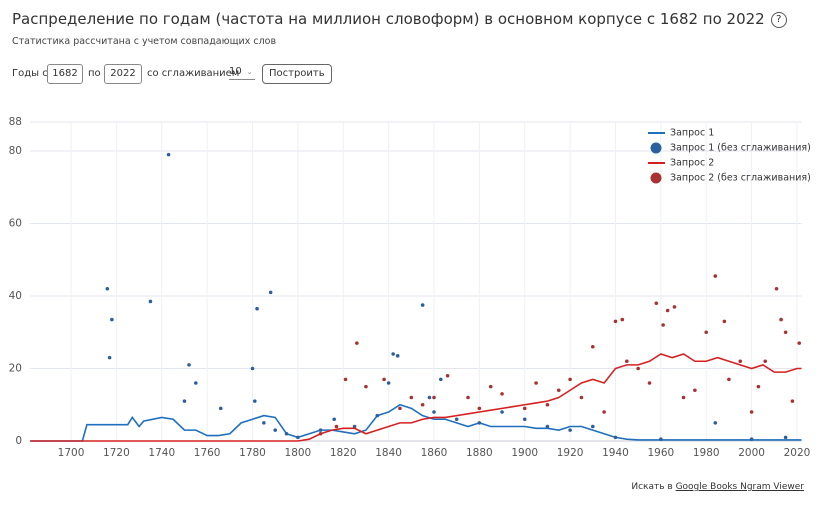 The image size is (826, 508). Describe the element at coordinates (30, 73) in the screenshot. I see `from-label: Годы с` at that location.